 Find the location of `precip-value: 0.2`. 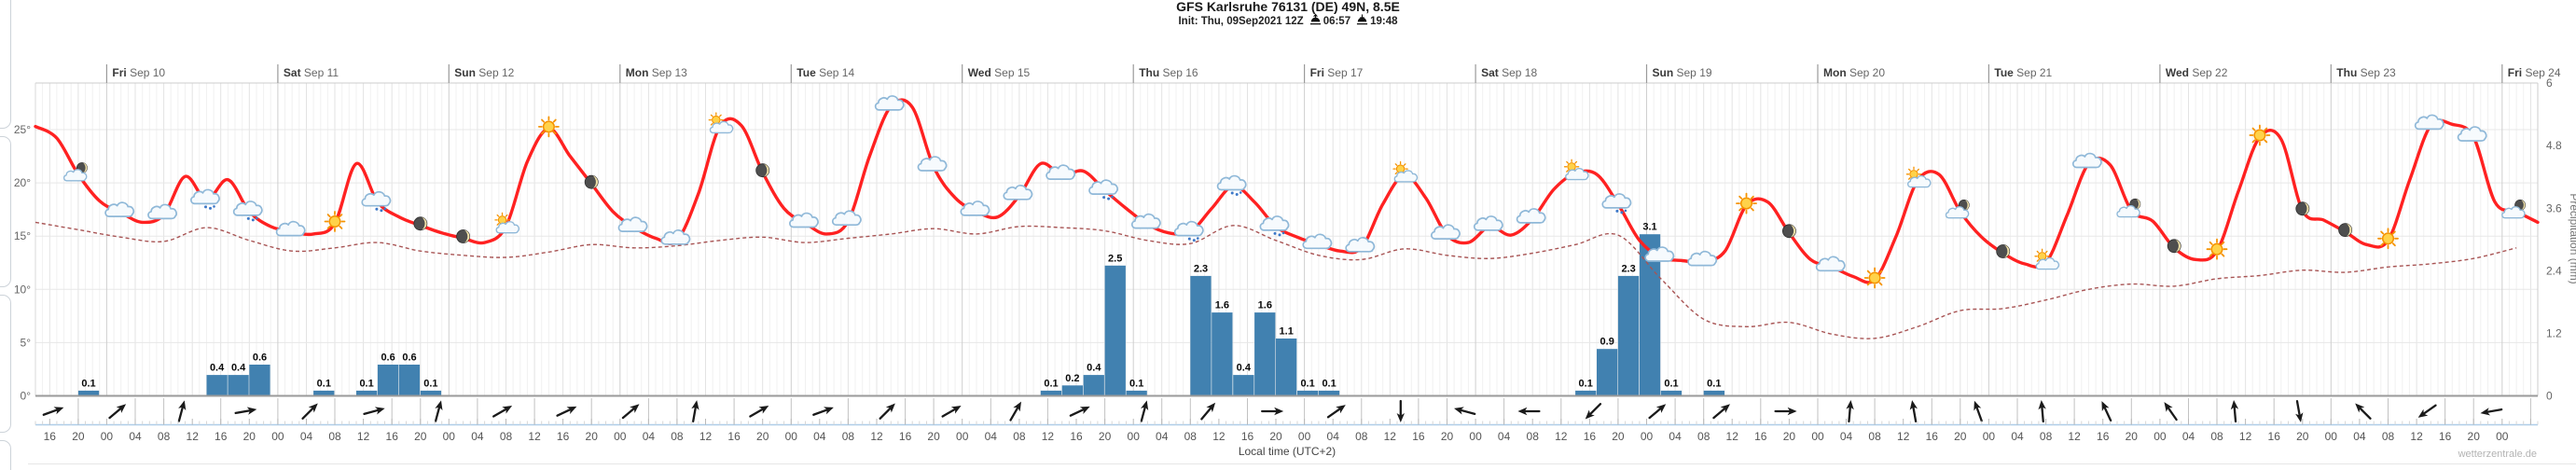

precip-value: 0.2 is located at coordinates (1072, 378).